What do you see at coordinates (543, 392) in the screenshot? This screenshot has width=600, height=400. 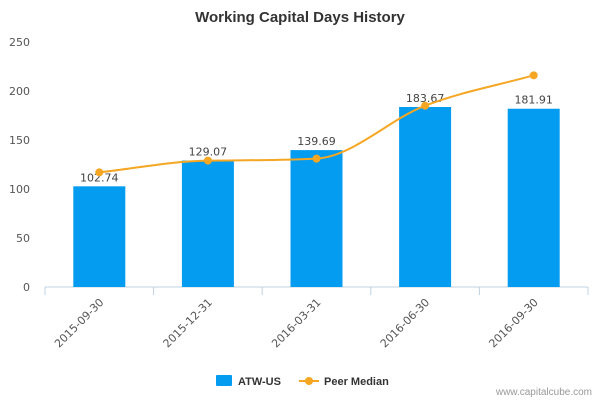 I see `credit-text: www.capitalcube.com` at bounding box center [543, 392].